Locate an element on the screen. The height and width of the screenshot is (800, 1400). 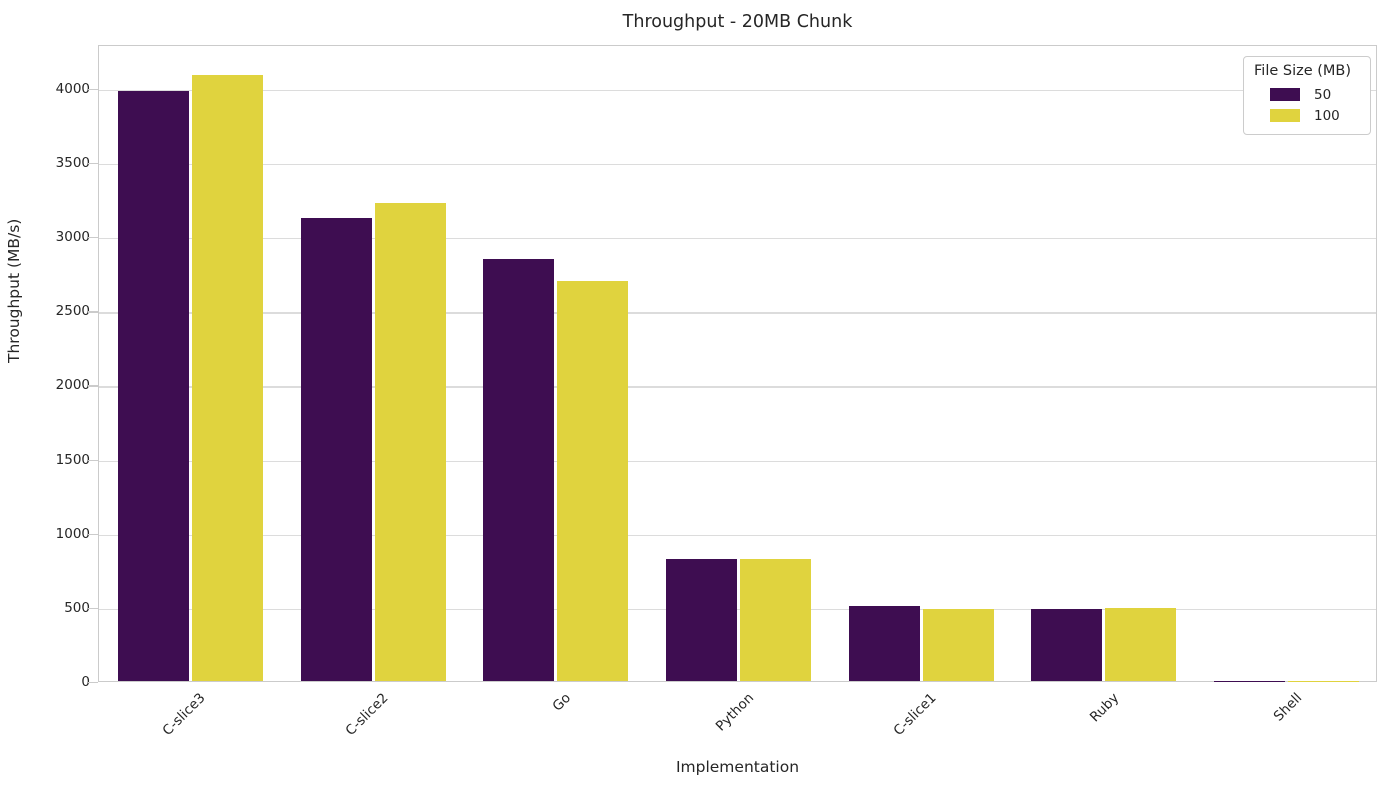
x-tick-label-Go: Go is located at coordinates (562, 702).